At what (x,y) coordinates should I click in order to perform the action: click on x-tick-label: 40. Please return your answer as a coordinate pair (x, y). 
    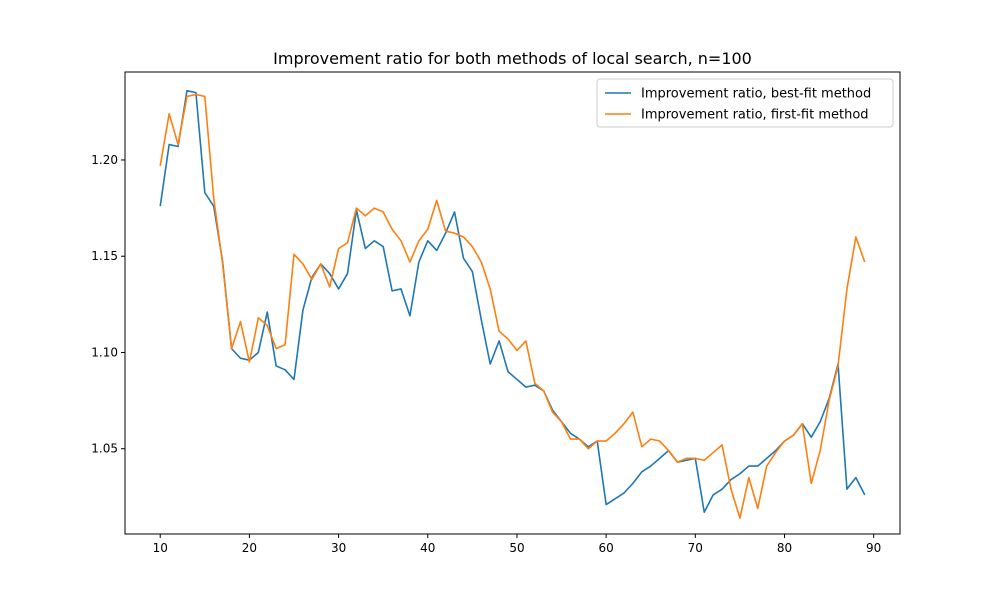
    Looking at the image, I should click on (427, 548).